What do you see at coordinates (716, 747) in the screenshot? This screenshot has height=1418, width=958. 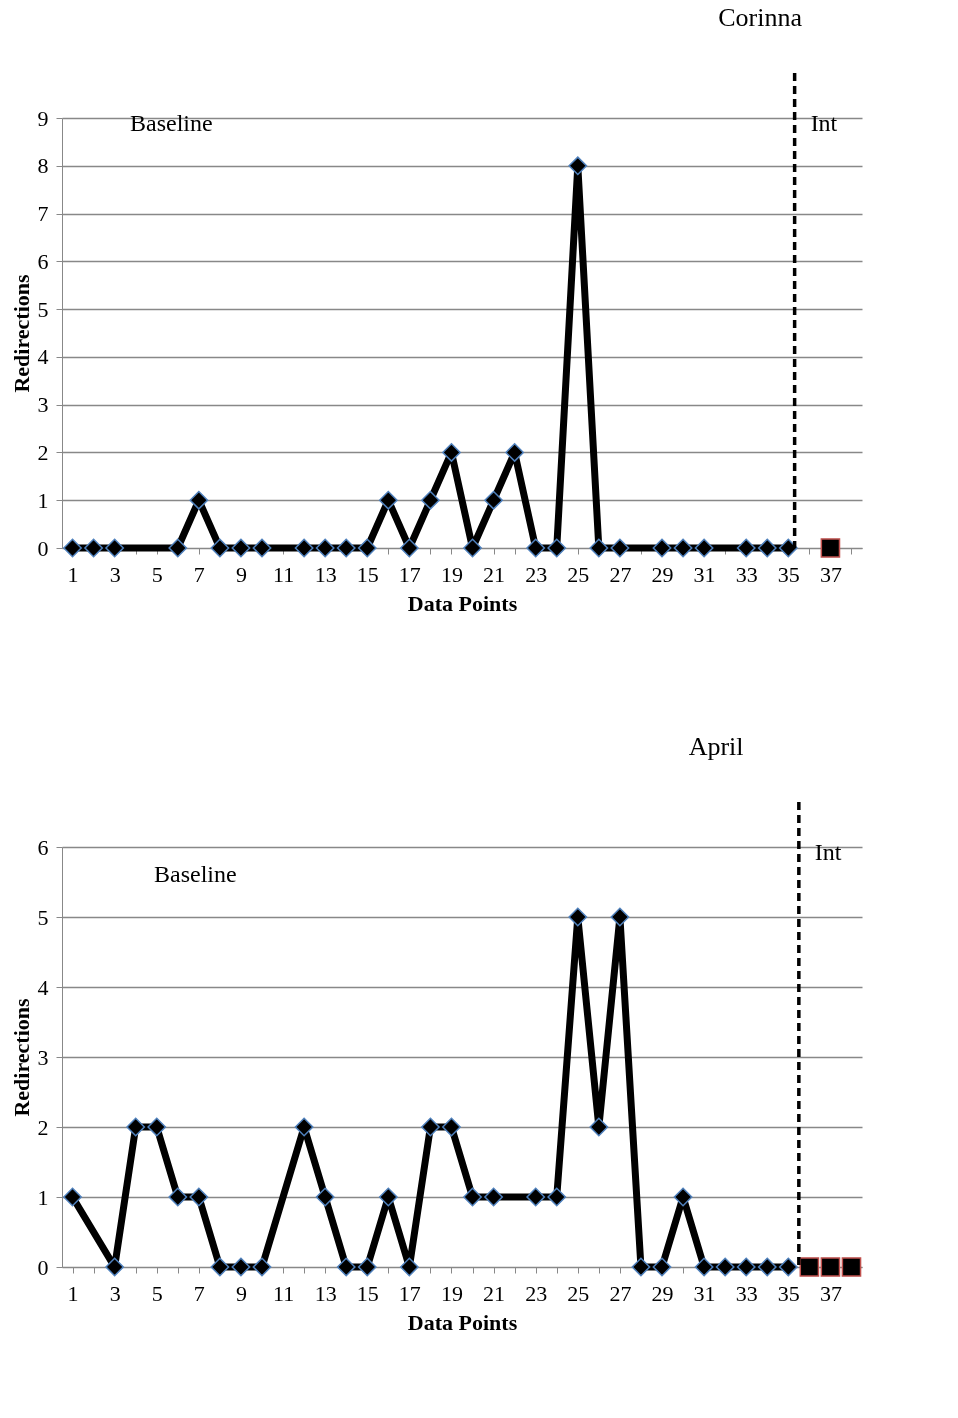 I see `chart-title: April` at bounding box center [716, 747].